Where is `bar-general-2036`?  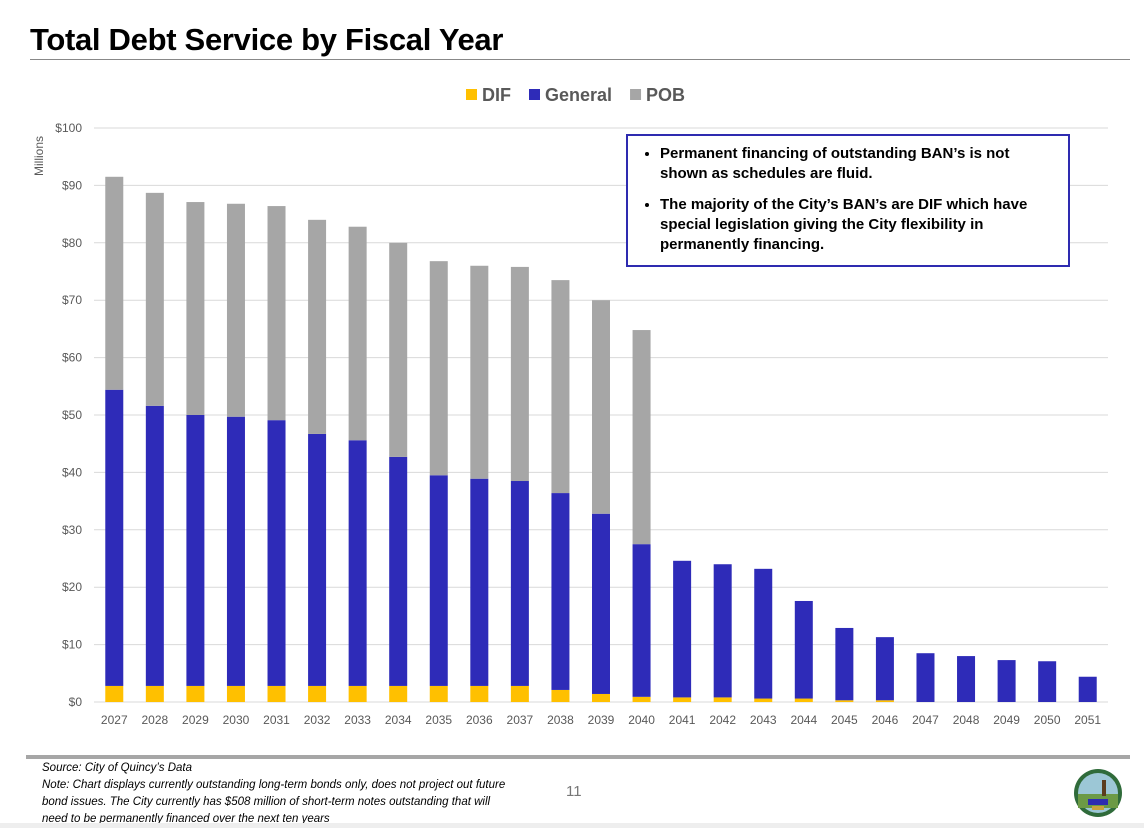 bar-general-2036 is located at coordinates (479, 582).